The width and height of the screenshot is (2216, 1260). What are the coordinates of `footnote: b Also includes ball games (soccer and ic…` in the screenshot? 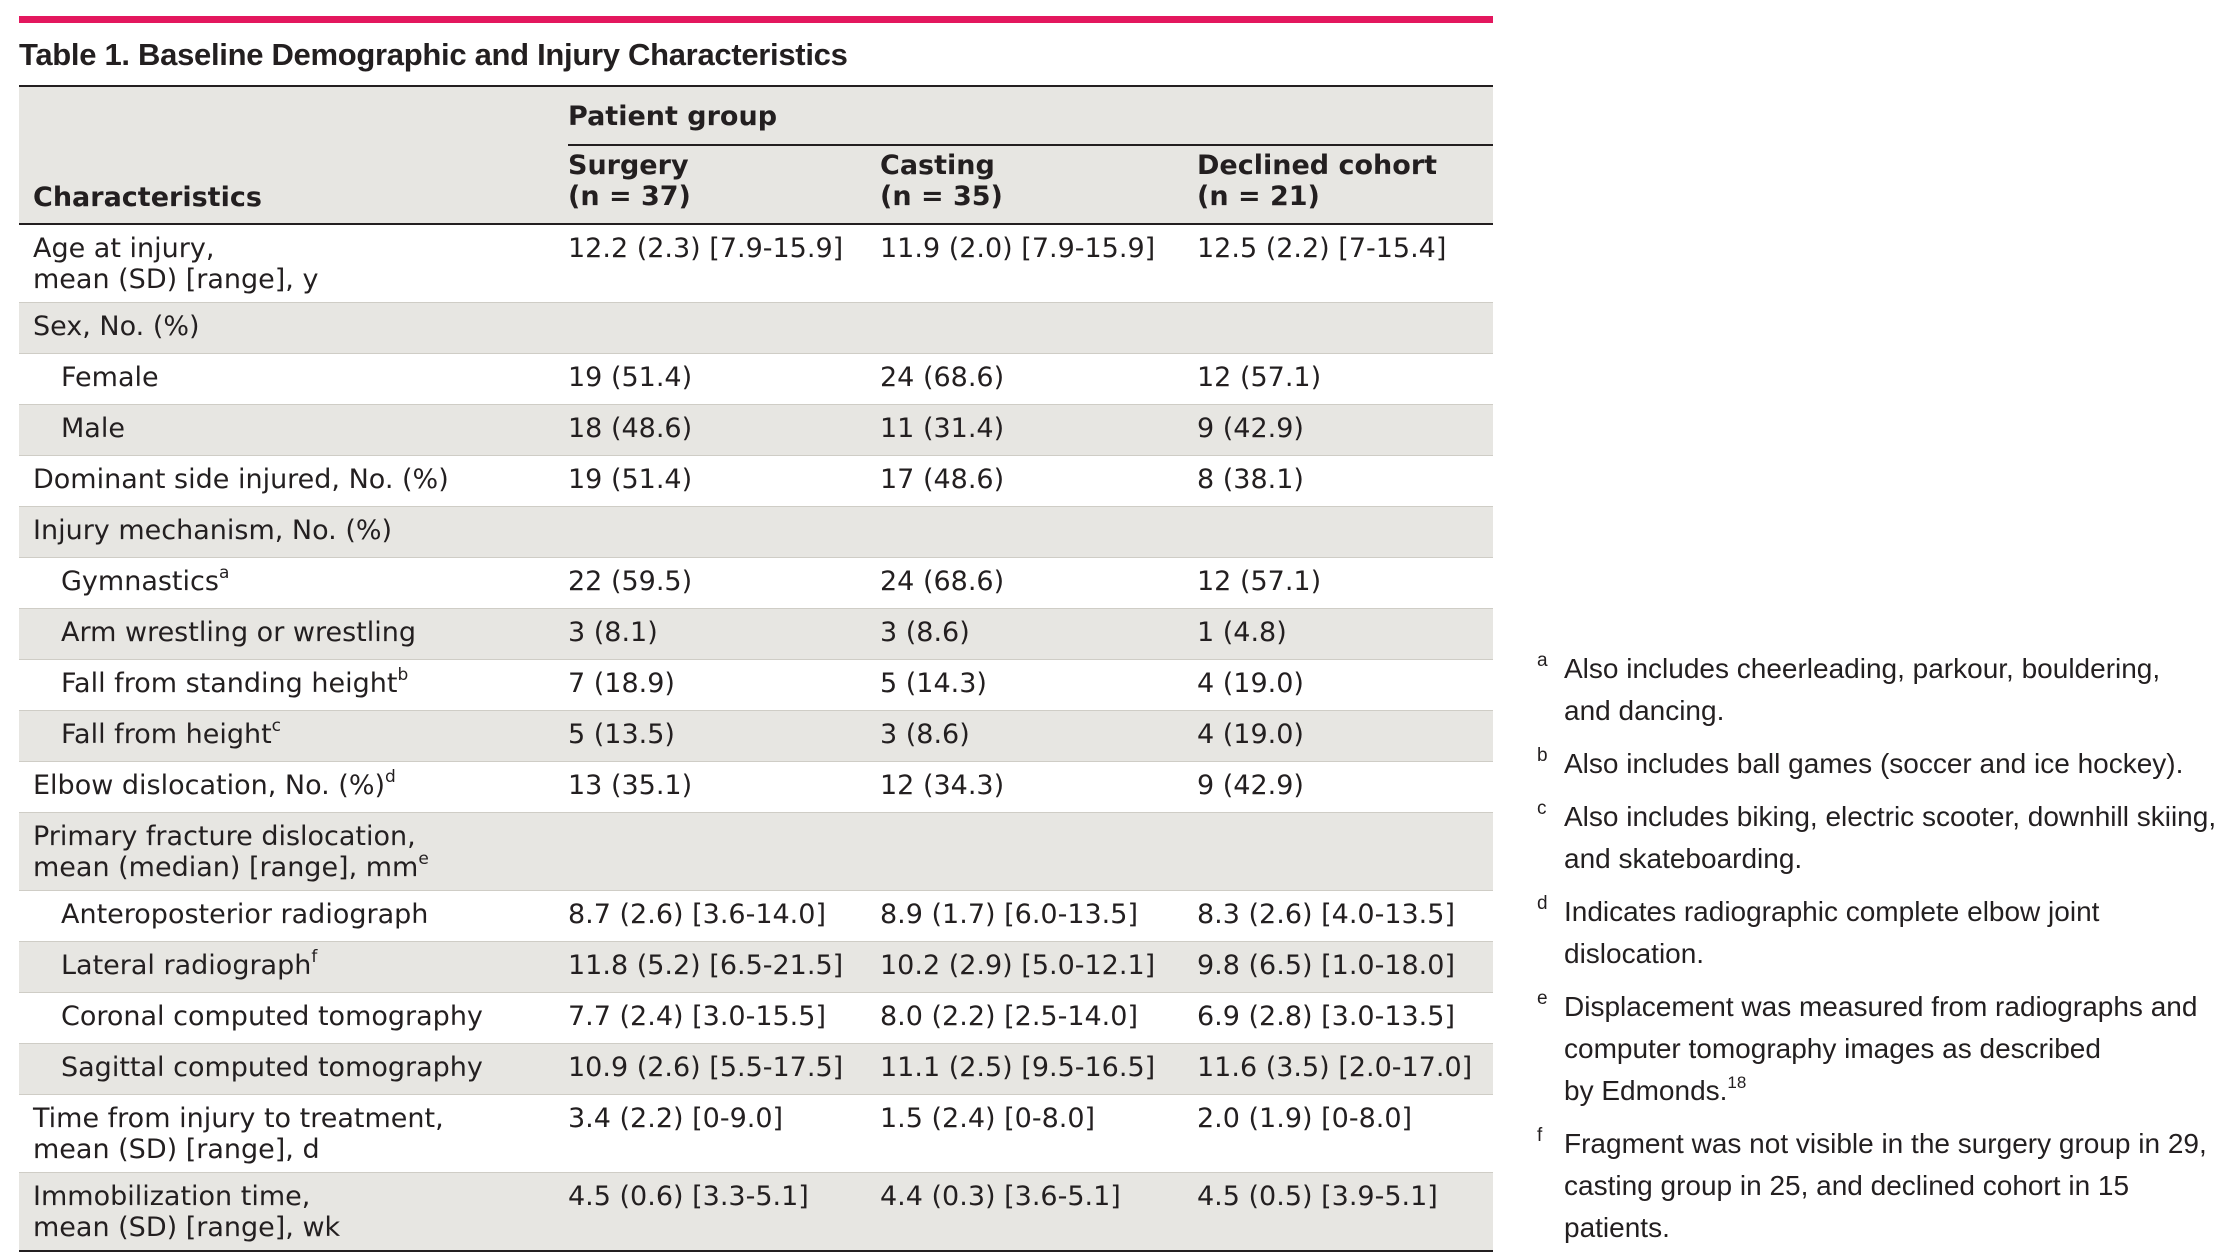 It's located at (1876, 764).